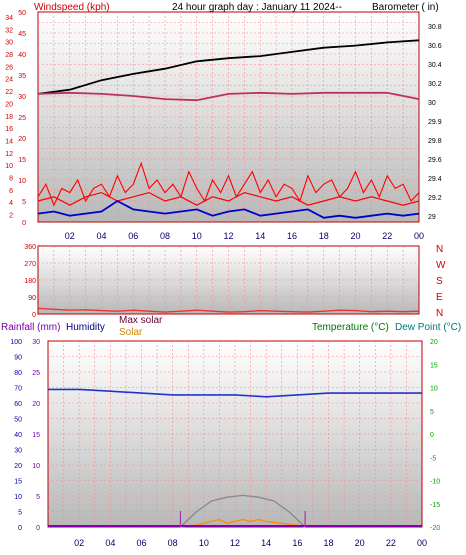  What do you see at coordinates (439, 313) in the screenshot?
I see `dir-label-n-bottom: N` at bounding box center [439, 313].